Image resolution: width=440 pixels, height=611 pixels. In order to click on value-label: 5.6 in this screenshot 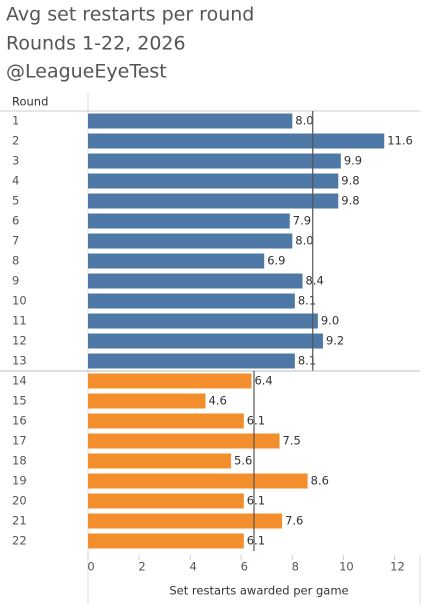, I will do `click(243, 461)`.